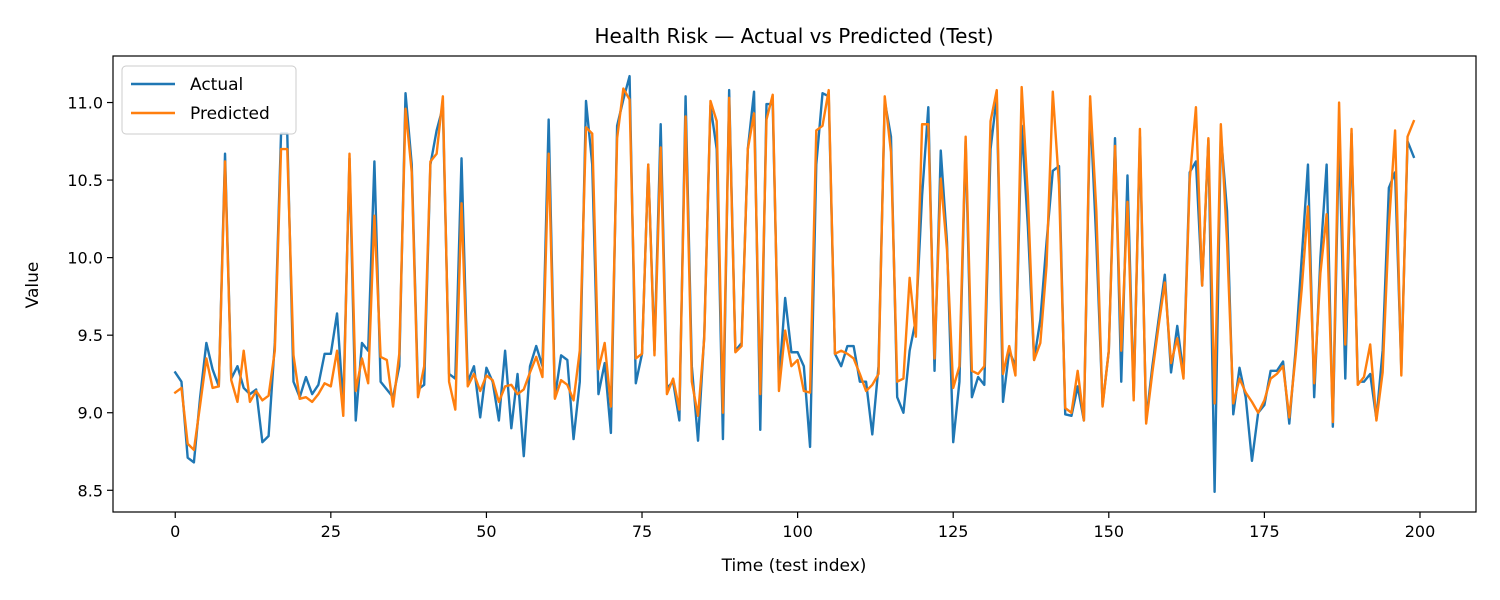  Describe the element at coordinates (85, 180) in the screenshot. I see `y-tick-label: 10.5` at that location.